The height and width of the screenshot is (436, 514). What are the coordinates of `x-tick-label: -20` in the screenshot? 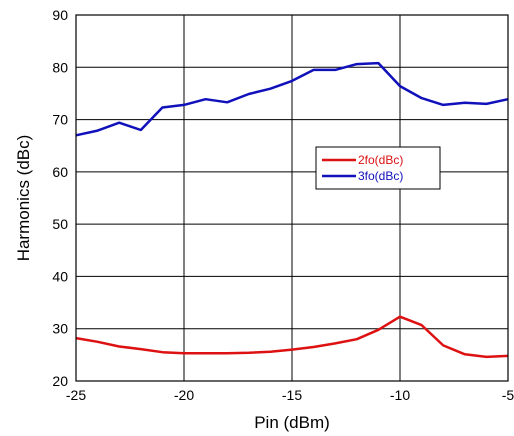 It's located at (184, 395).